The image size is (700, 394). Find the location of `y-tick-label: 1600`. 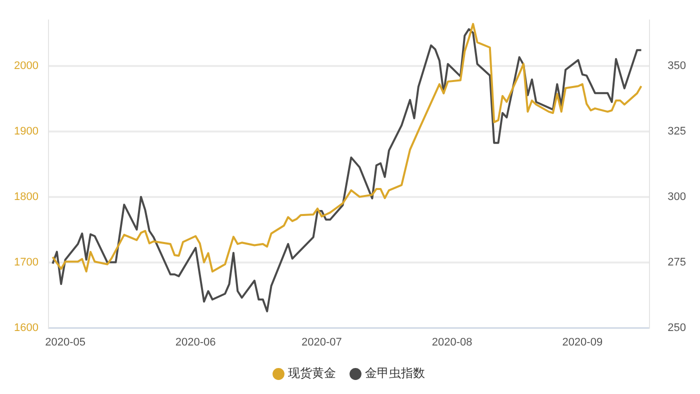

y-tick-label: 1600 is located at coordinates (26, 328).